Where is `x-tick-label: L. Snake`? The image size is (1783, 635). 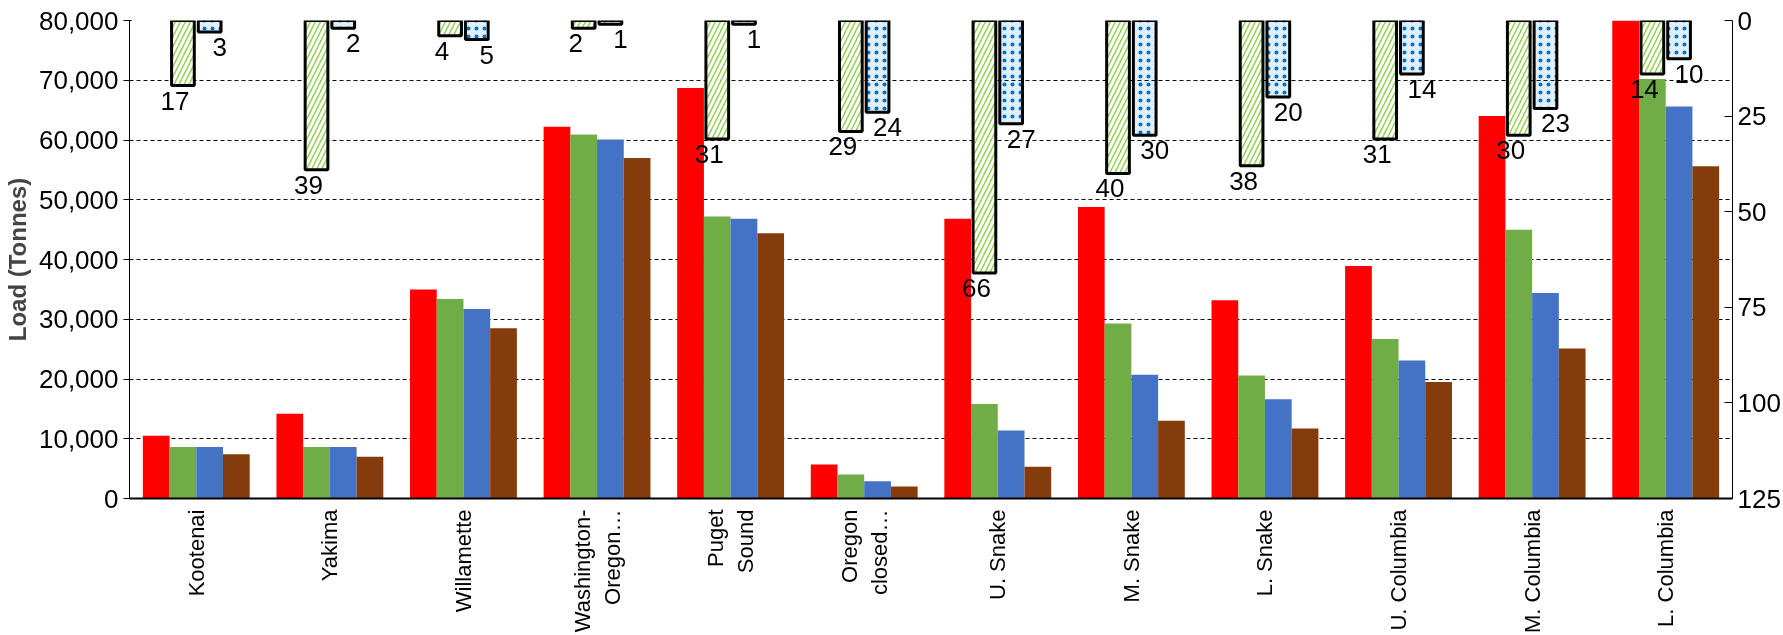
x-tick-label: L. Snake is located at coordinates (1265, 553).